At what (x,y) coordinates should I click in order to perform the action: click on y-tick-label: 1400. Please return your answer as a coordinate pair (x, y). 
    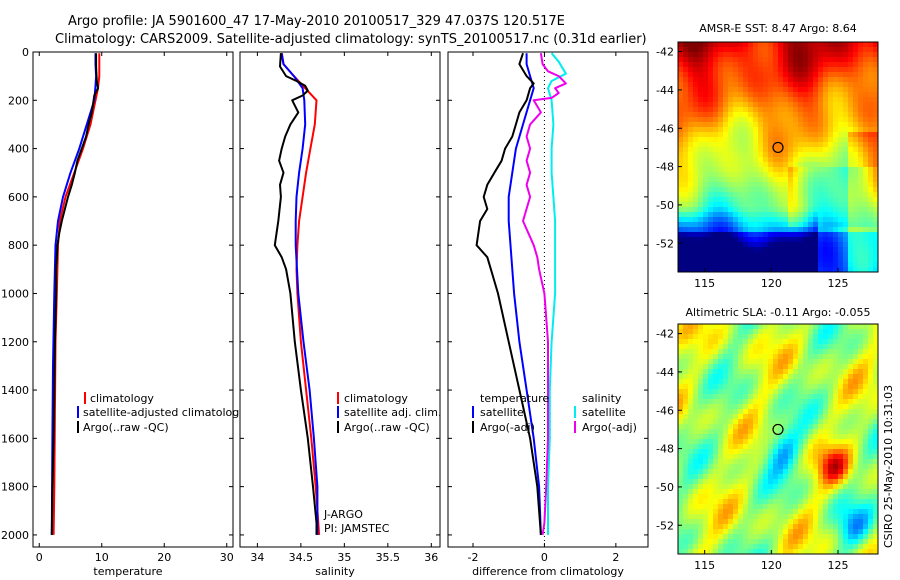
    Looking at the image, I should click on (15, 390).